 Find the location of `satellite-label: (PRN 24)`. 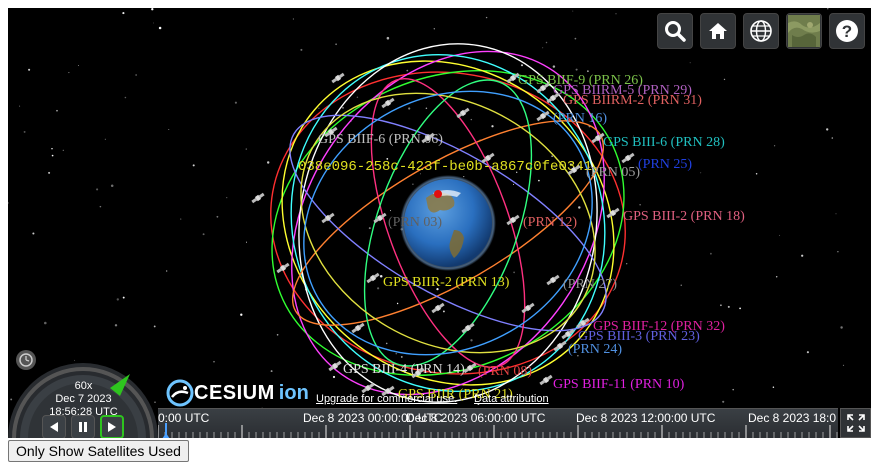

satellite-label: (PRN 24) is located at coordinates (595, 349).